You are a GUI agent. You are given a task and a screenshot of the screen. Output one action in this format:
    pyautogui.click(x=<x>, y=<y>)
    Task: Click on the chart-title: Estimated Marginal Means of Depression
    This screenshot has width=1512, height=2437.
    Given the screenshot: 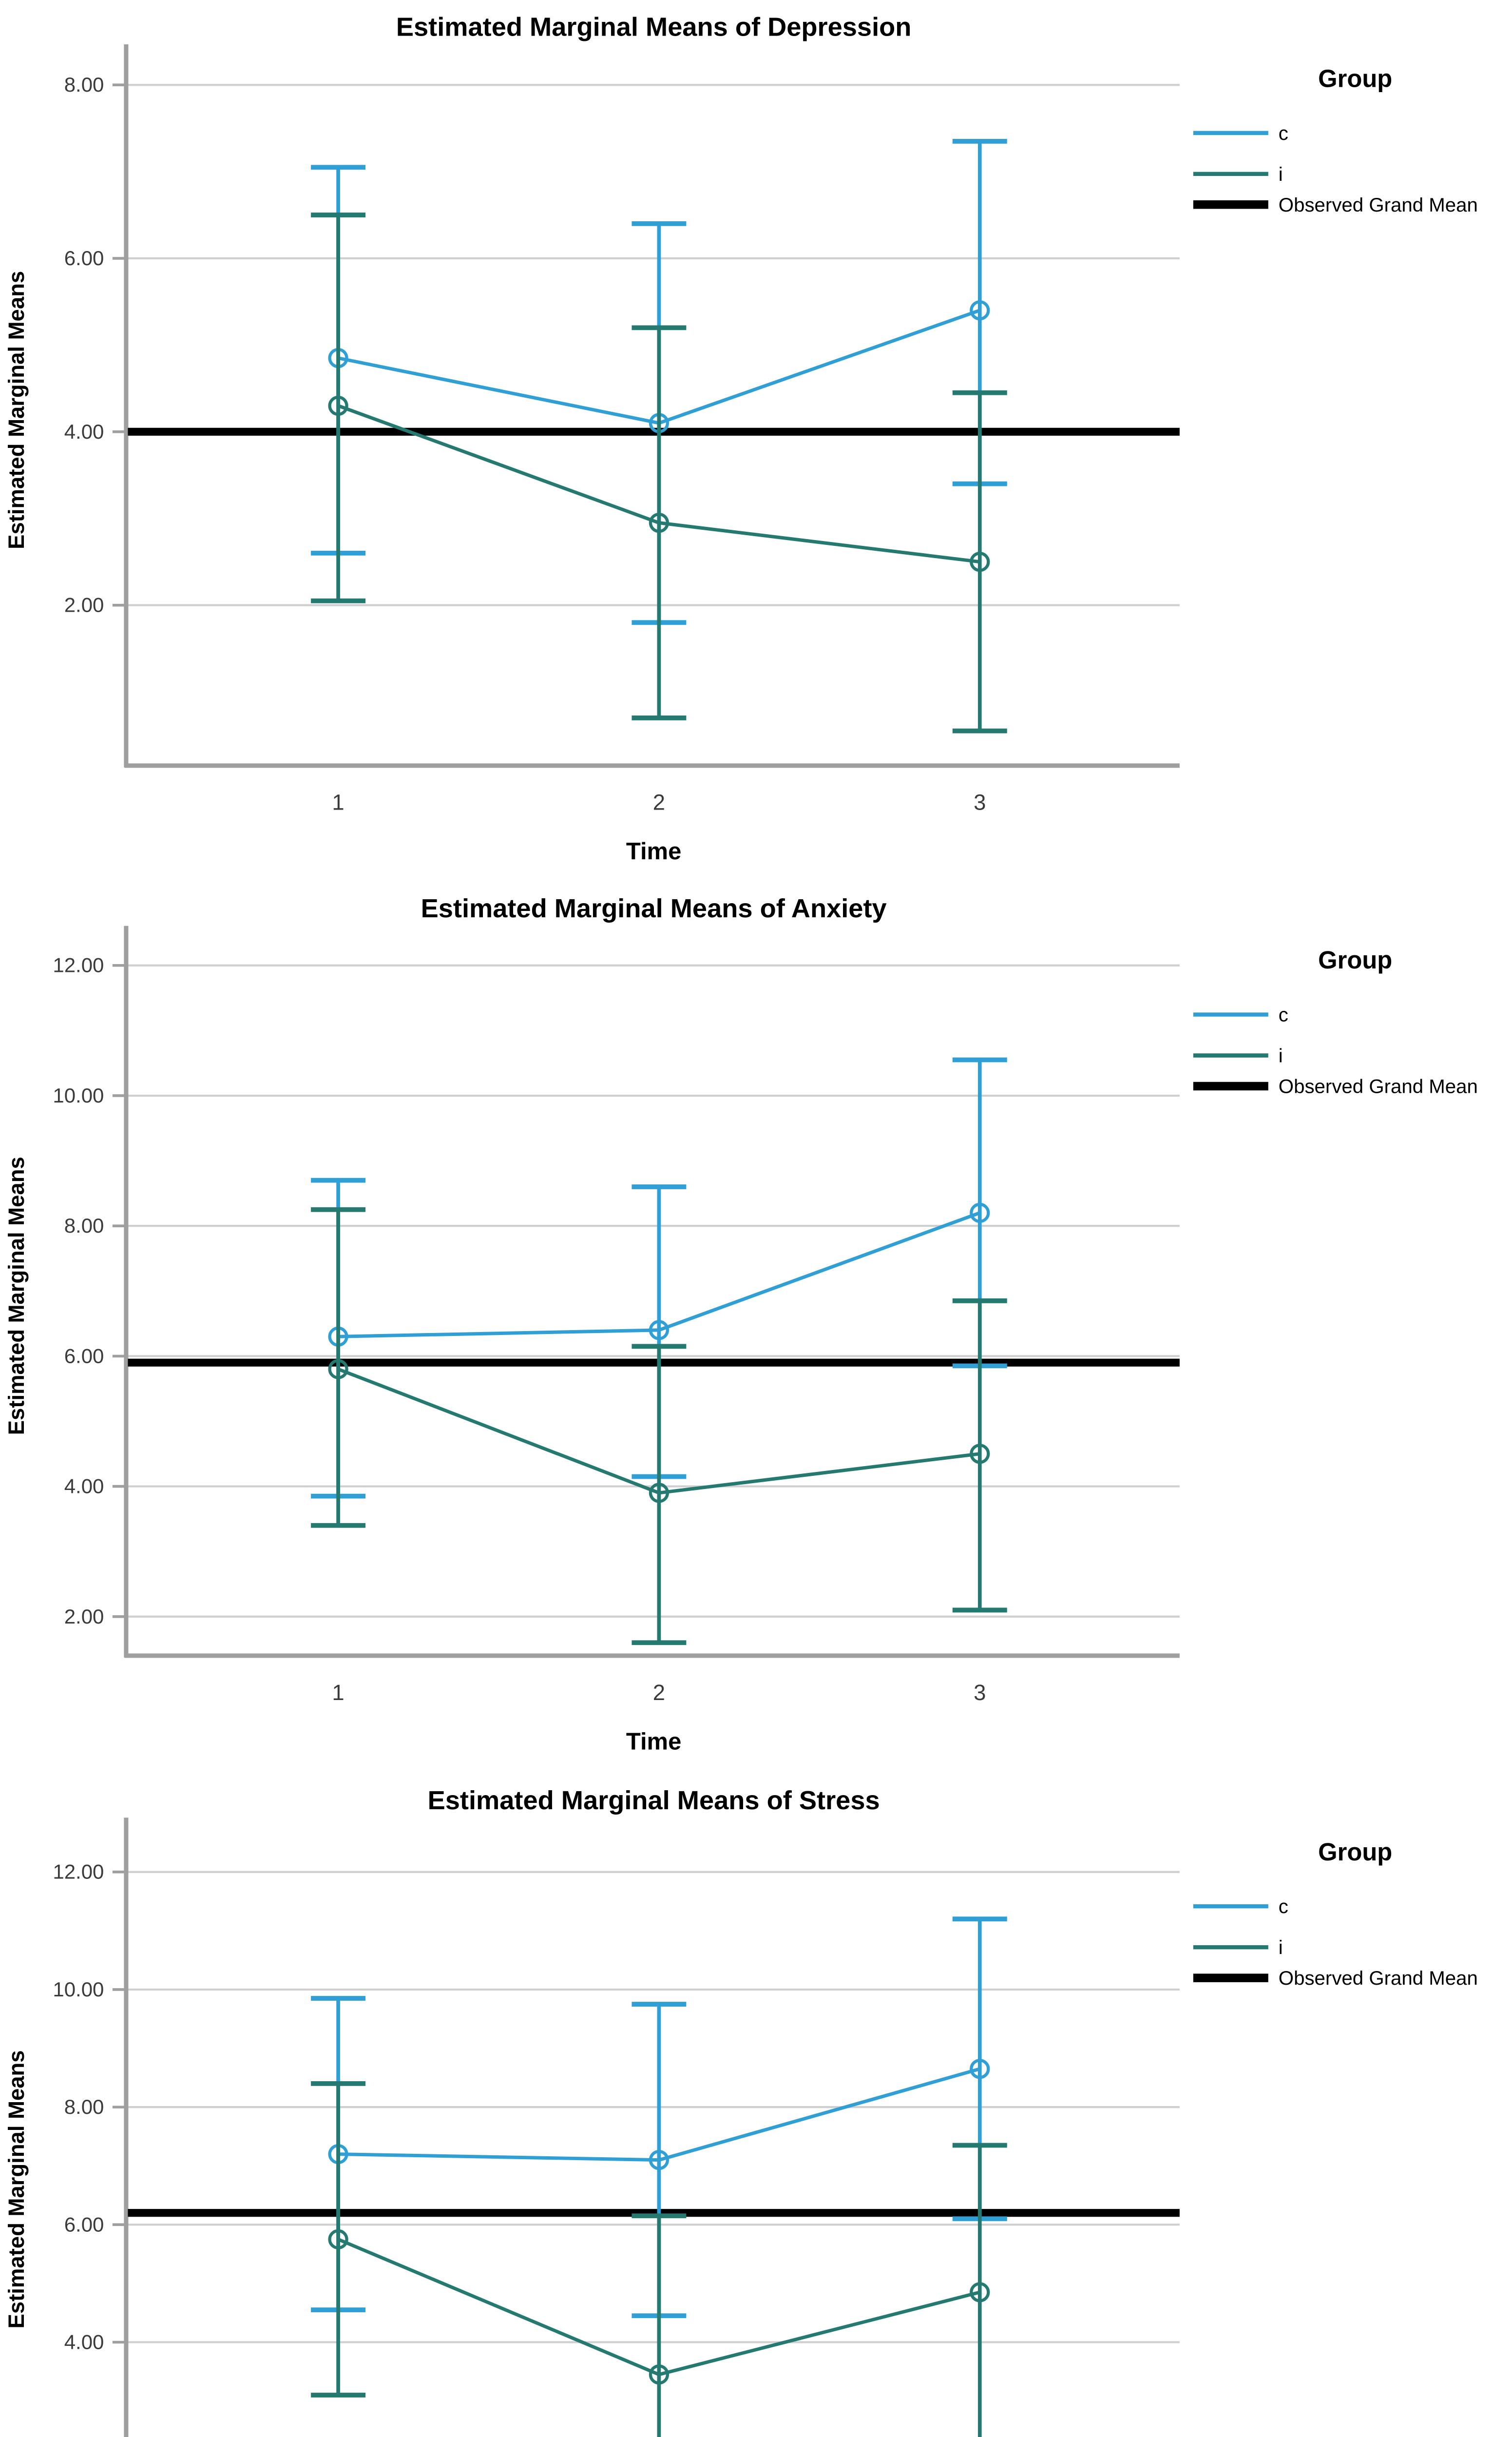 What is the action you would take?
    pyautogui.click(x=654, y=27)
    